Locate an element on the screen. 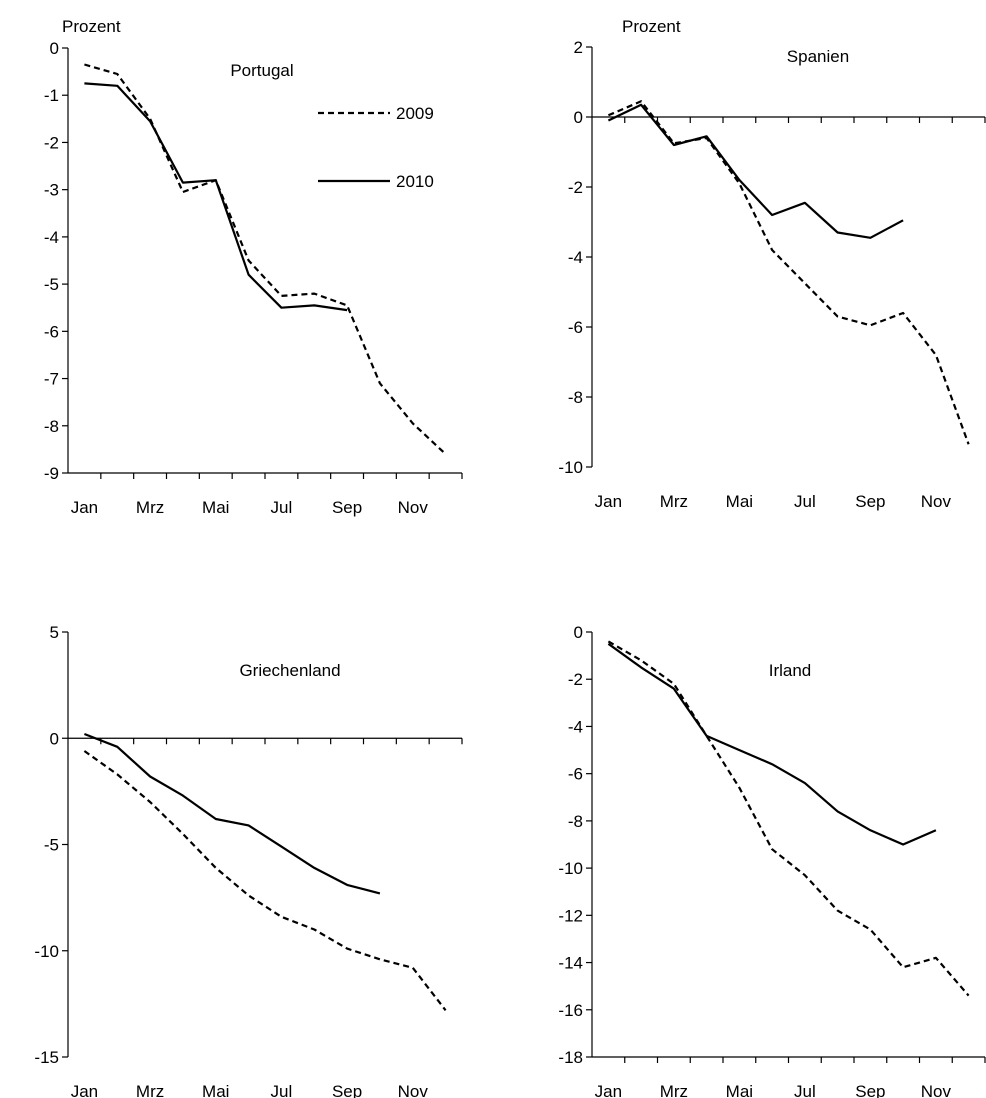 The height and width of the screenshot is (1098, 986). legend-label-2009: 2009 is located at coordinates (415, 113).